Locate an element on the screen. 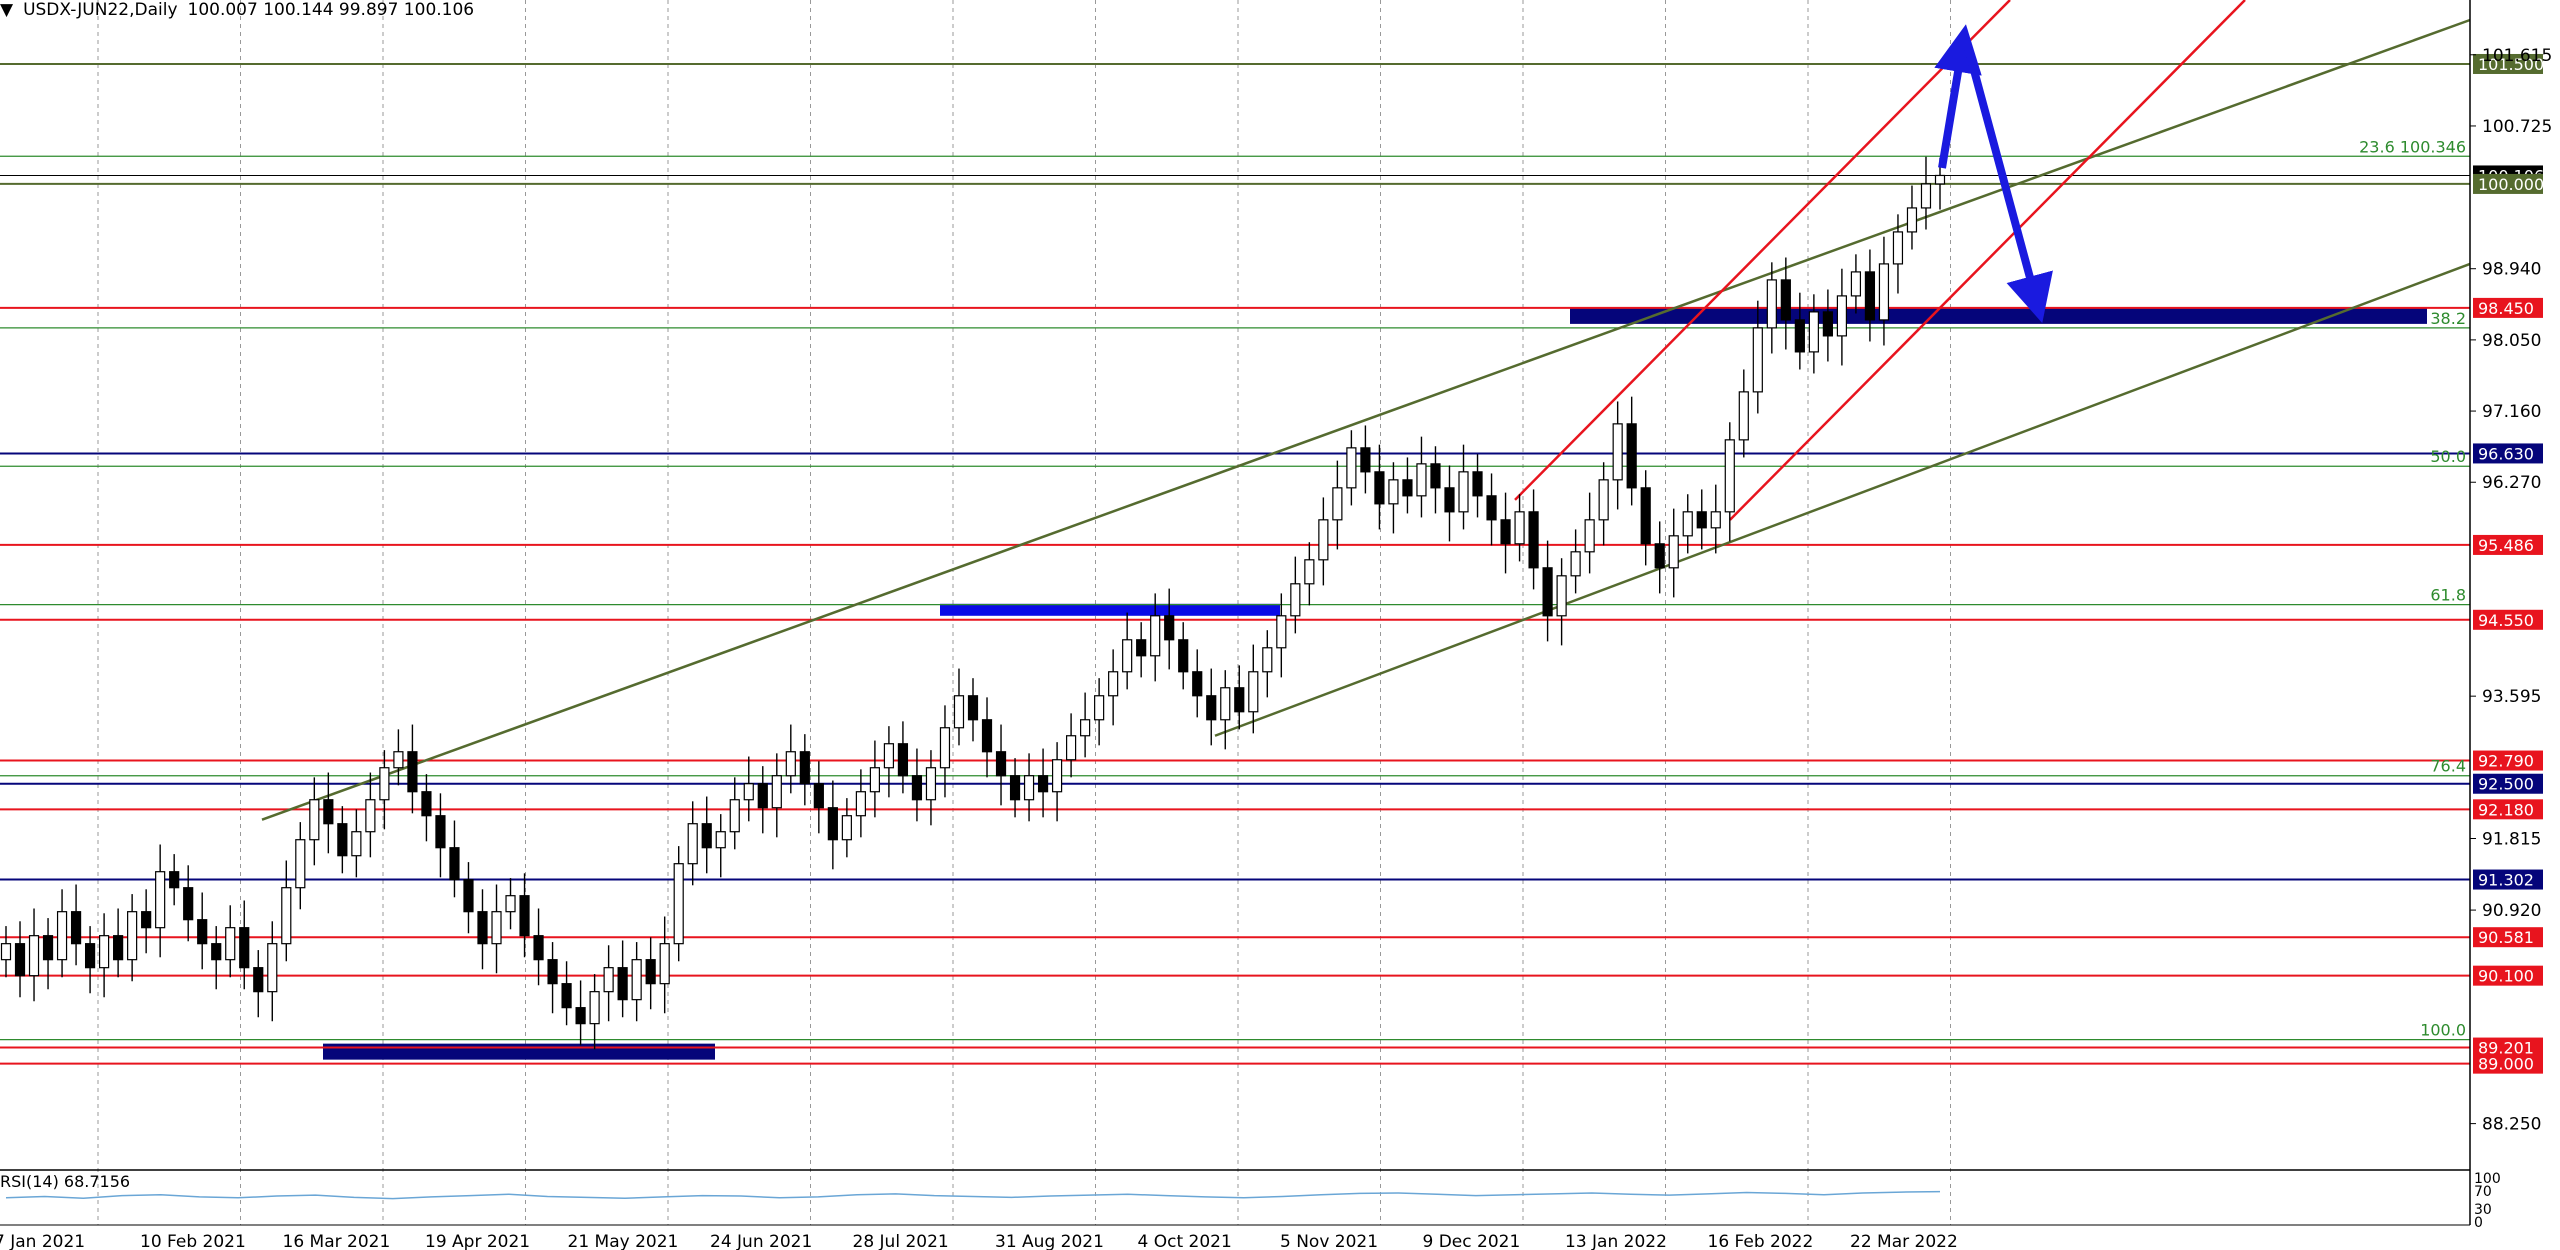 This screenshot has height=1250, width=2560. price-level-label: 100.000 is located at coordinates (2511, 184).